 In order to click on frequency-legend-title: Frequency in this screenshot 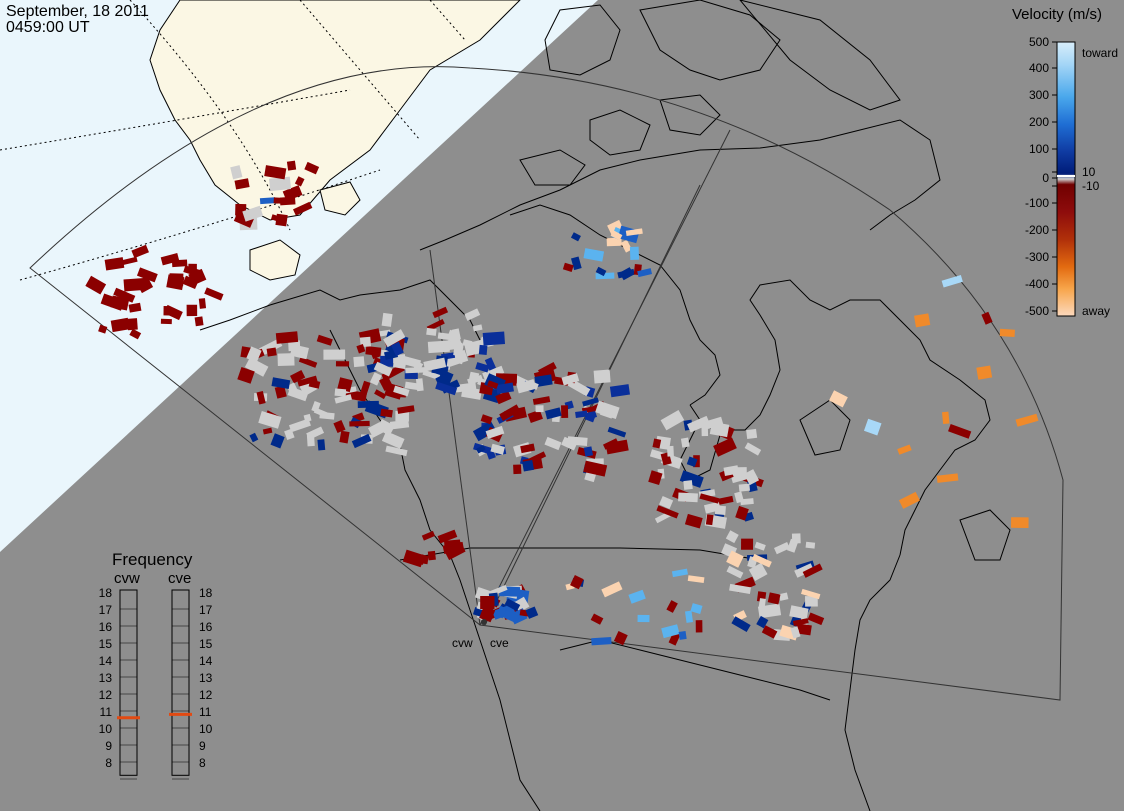, I will do `click(152, 559)`.